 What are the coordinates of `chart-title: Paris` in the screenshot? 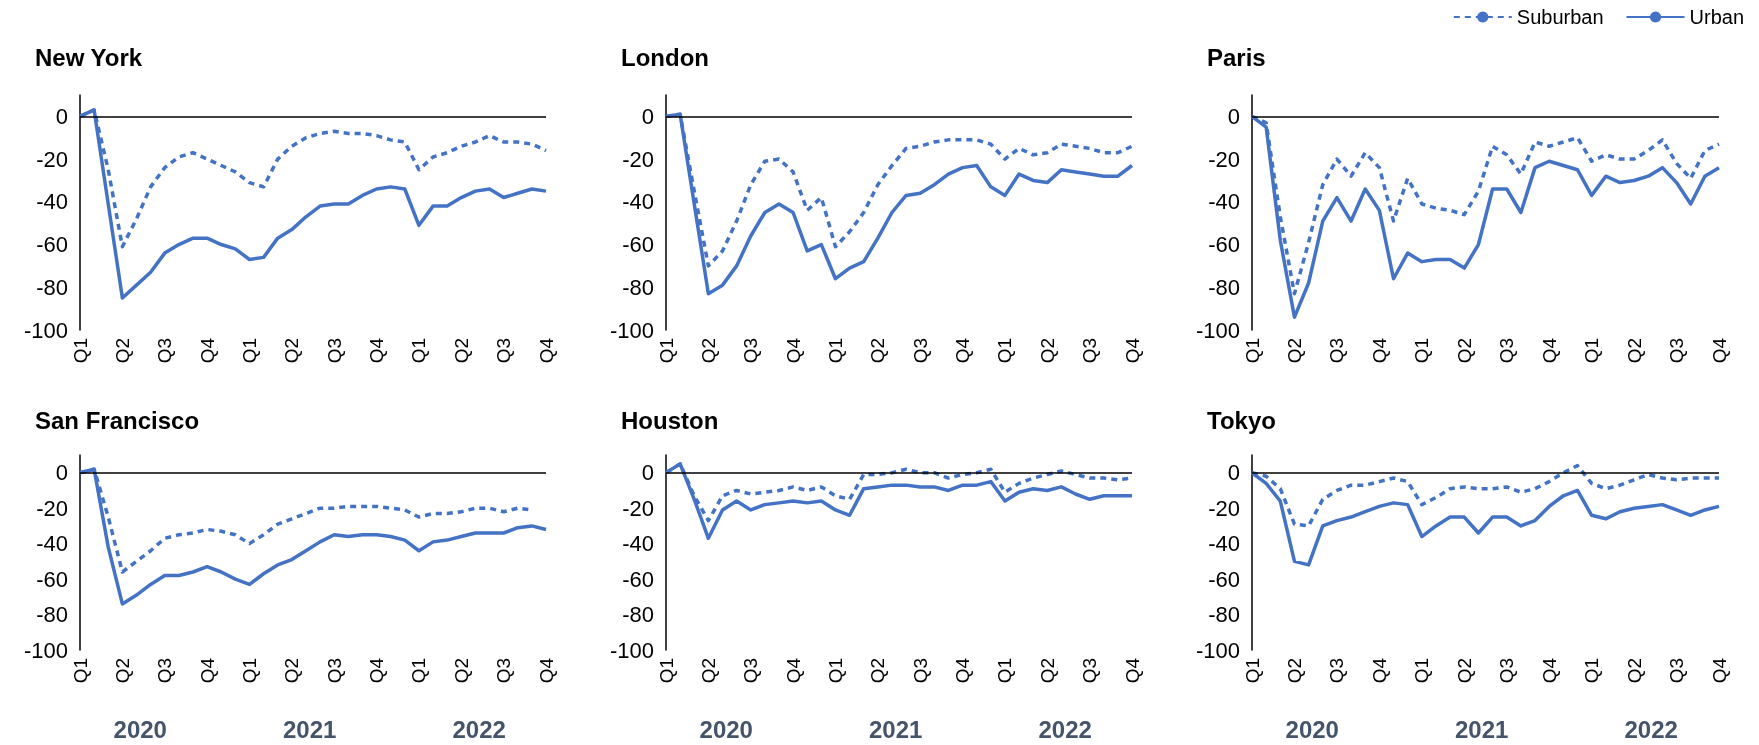 It's located at (1236, 57).